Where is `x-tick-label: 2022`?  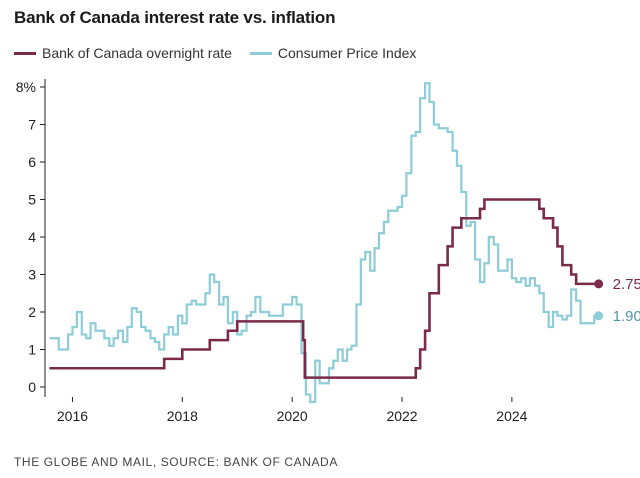 x-tick-label: 2022 is located at coordinates (401, 416).